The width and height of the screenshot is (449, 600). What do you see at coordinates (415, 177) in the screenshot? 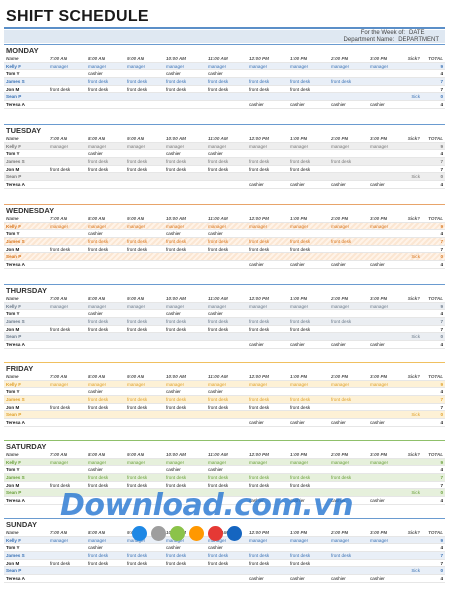
I see `sick-cell: Sick` at bounding box center [415, 177].